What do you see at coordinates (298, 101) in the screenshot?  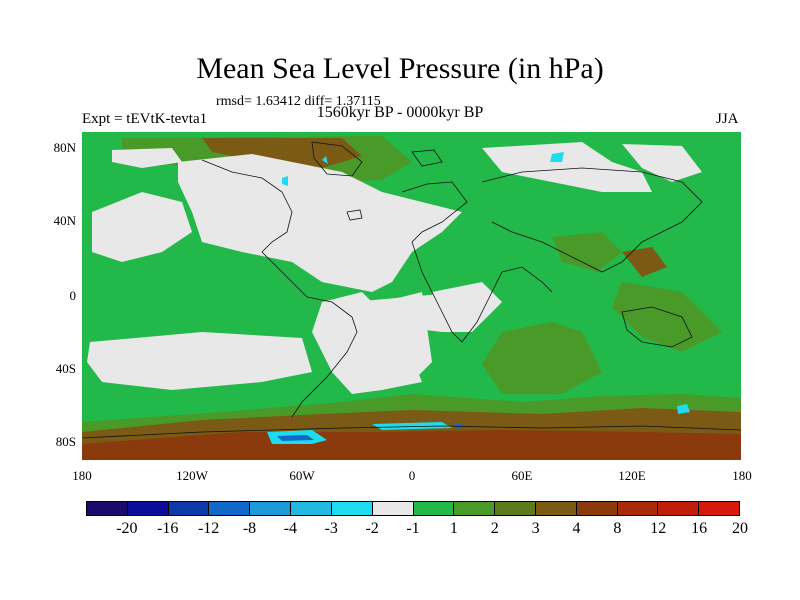 I see `rmsd-diff-stats: rmsd= 1.63412 diff= 1.37115` at bounding box center [298, 101].